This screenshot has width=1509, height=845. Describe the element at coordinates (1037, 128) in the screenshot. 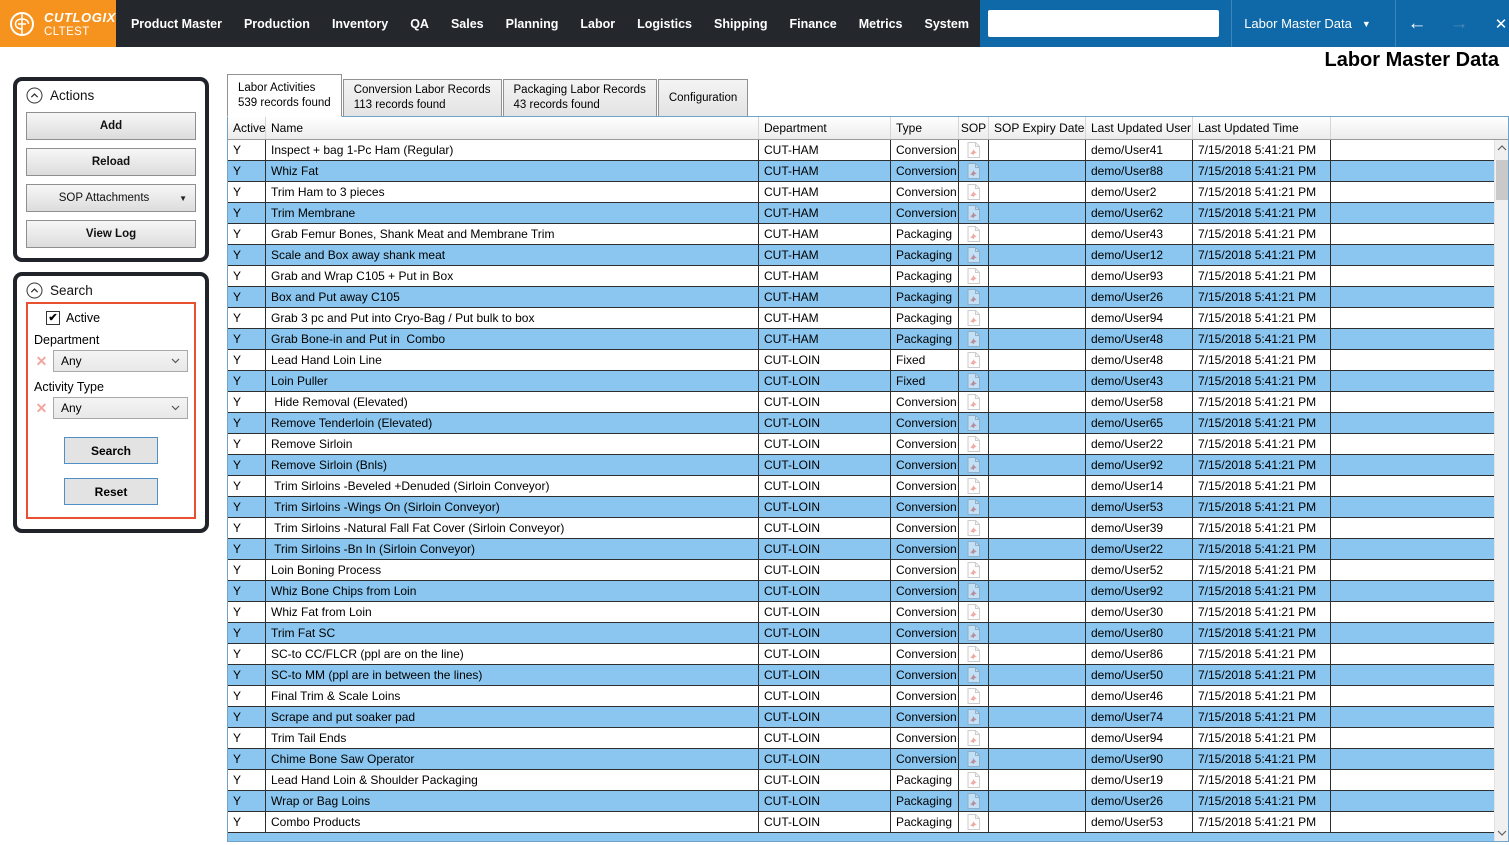

I see `column-header-sop-expiry-date: SOP Expiry Date` at that location.